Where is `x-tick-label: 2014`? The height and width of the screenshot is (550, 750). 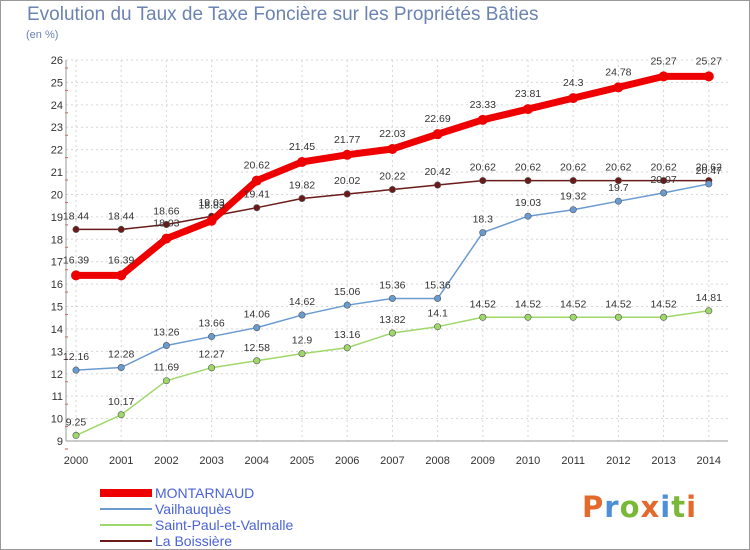
x-tick-label: 2014 is located at coordinates (709, 461).